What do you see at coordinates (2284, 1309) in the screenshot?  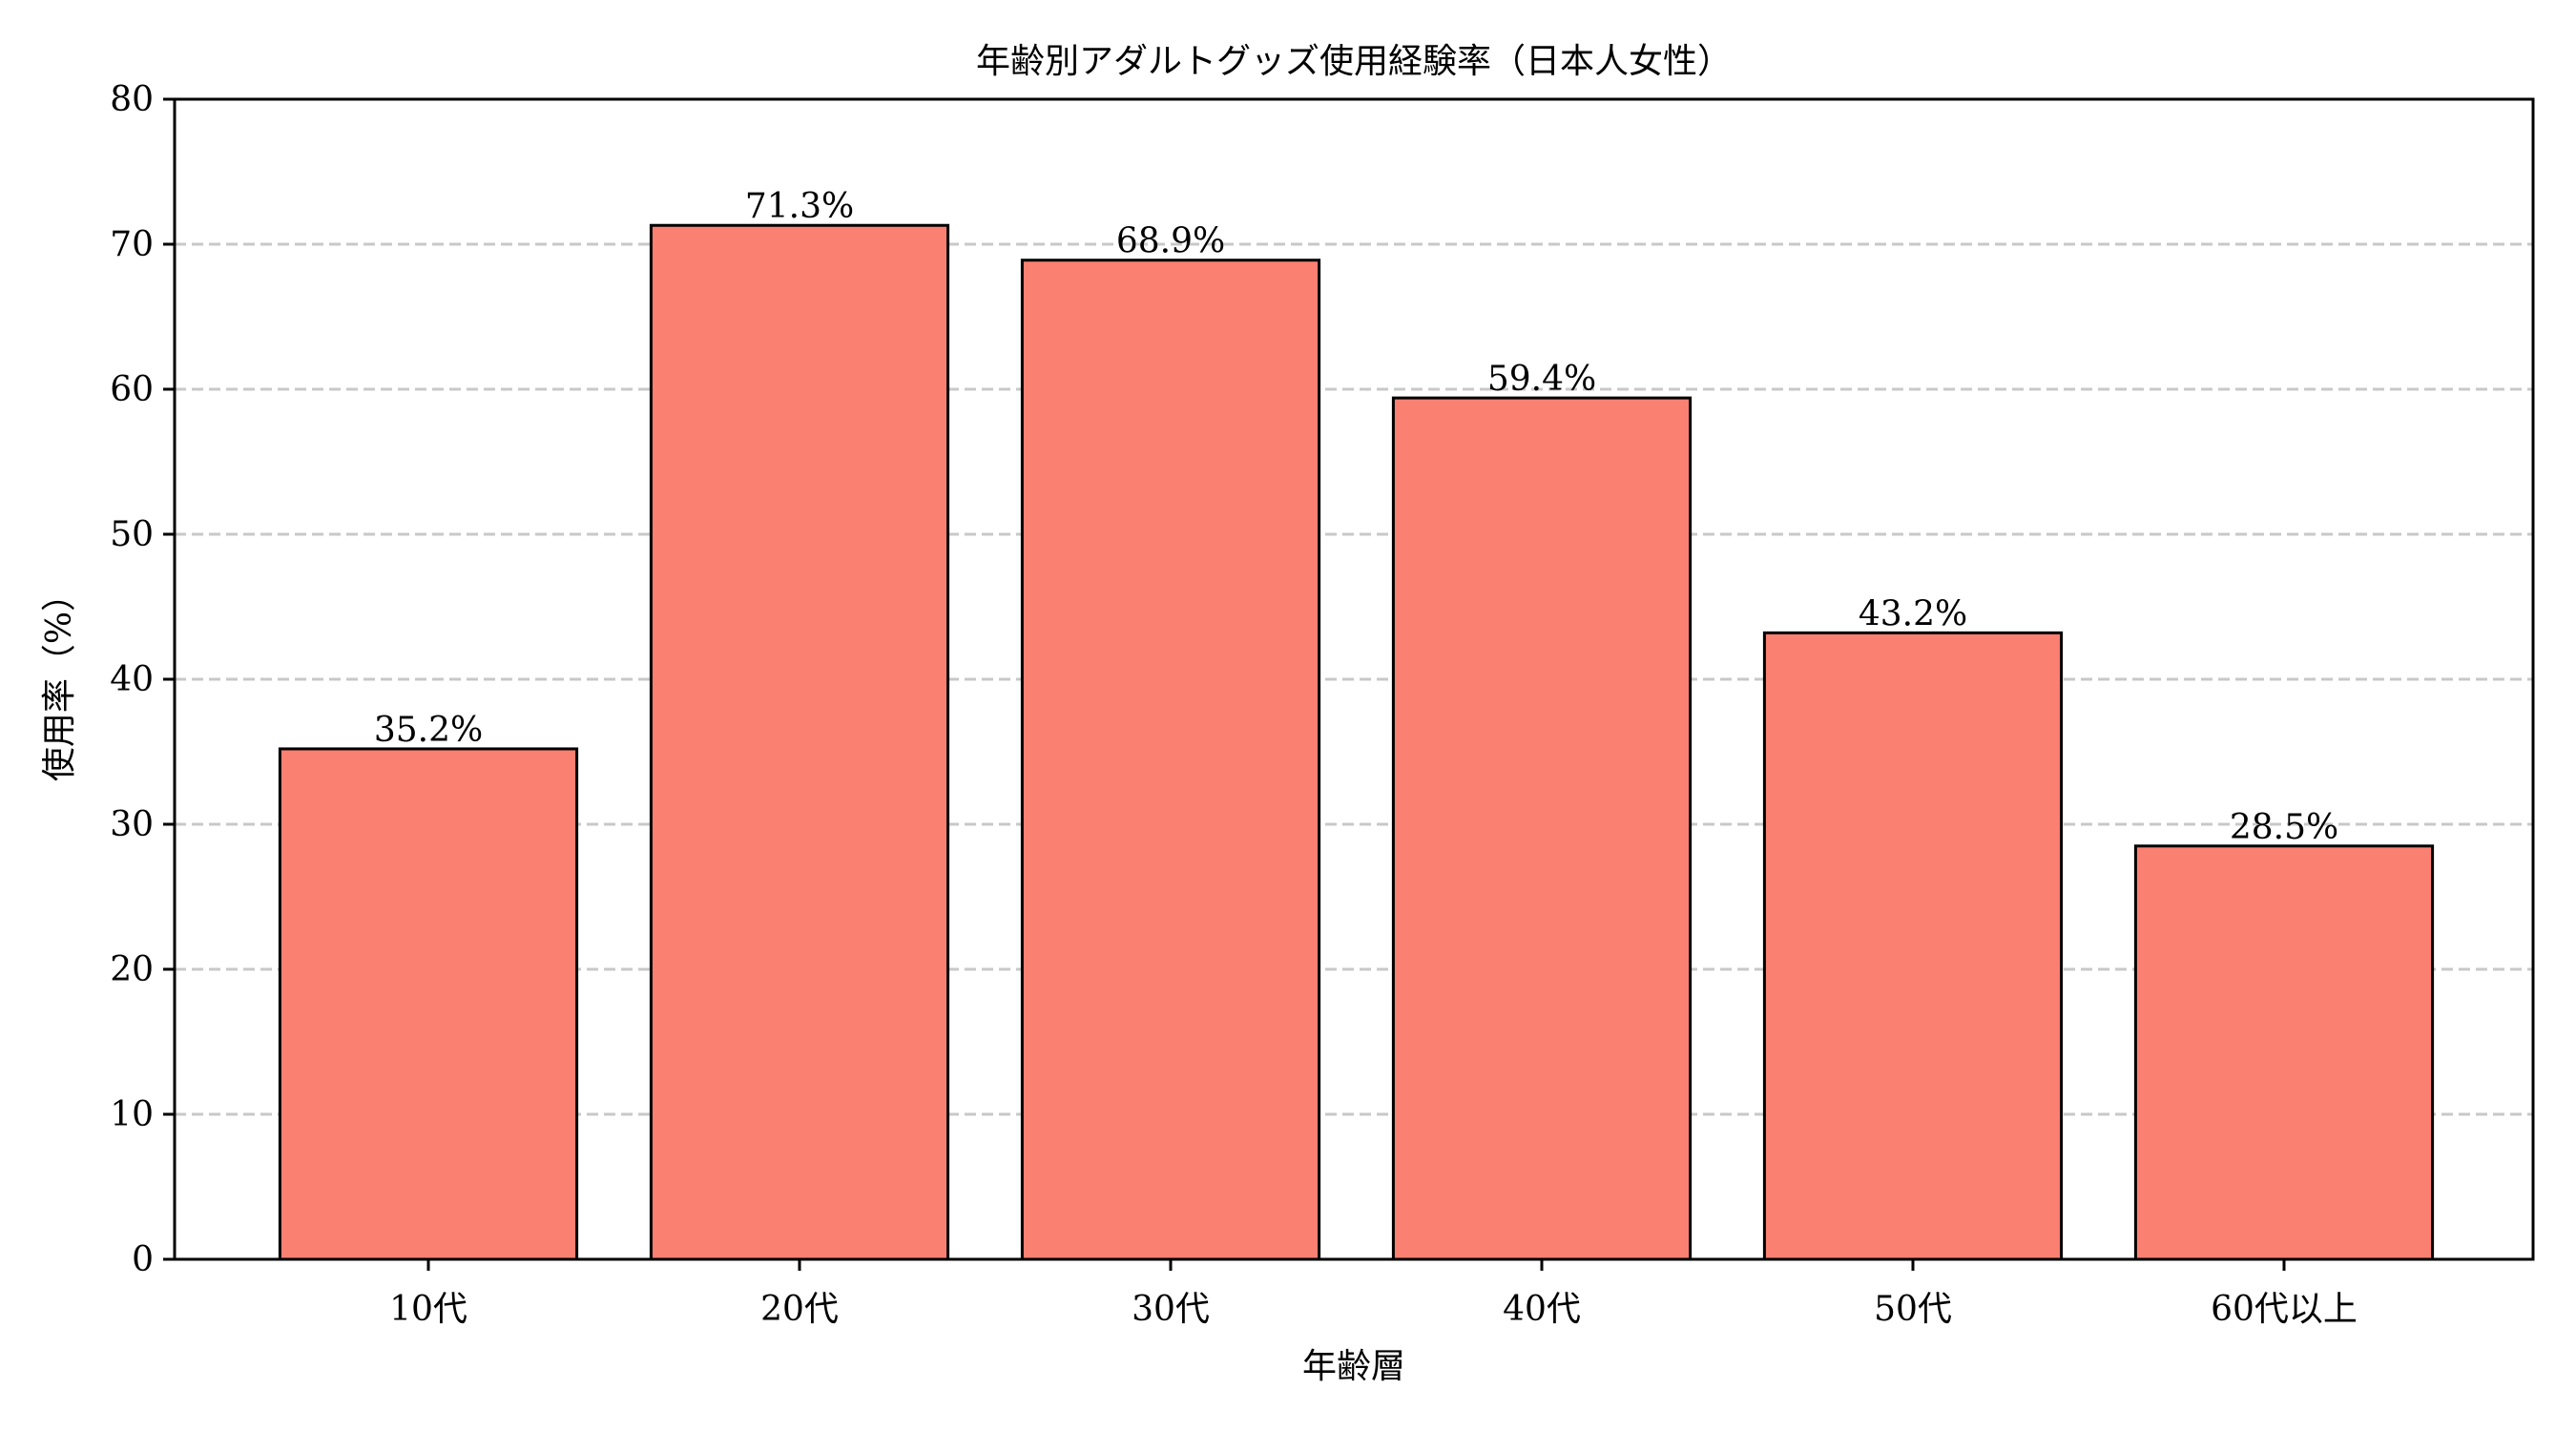 I see `x-tick-label: 60代以上` at bounding box center [2284, 1309].